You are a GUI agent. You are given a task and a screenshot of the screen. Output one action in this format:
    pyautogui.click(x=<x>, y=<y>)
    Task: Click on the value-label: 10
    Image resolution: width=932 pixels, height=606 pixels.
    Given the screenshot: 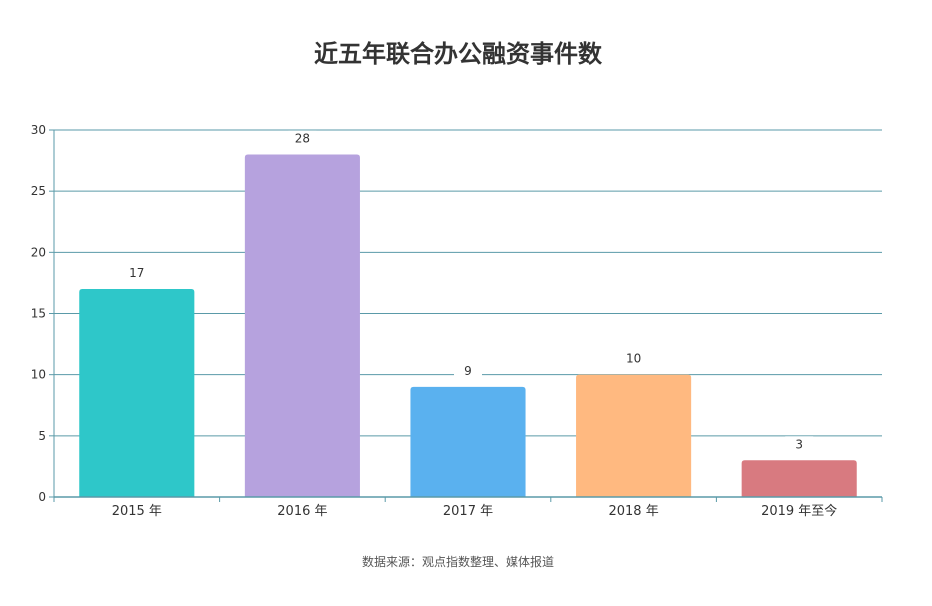 What is the action you would take?
    pyautogui.click(x=633, y=359)
    